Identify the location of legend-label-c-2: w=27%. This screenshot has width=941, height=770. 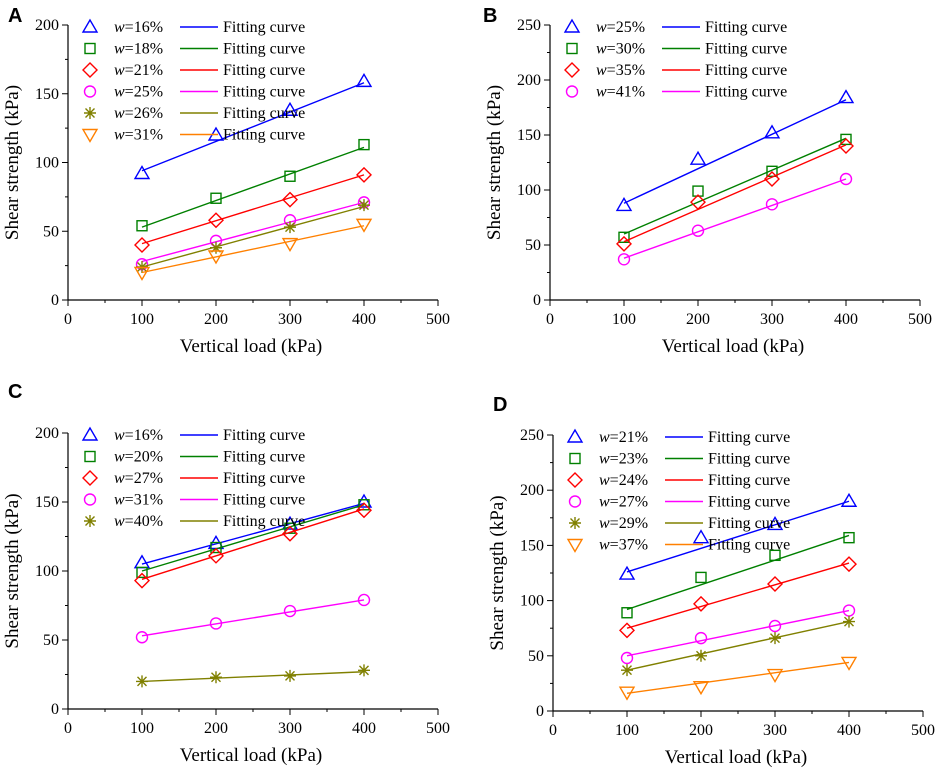
(138, 478).